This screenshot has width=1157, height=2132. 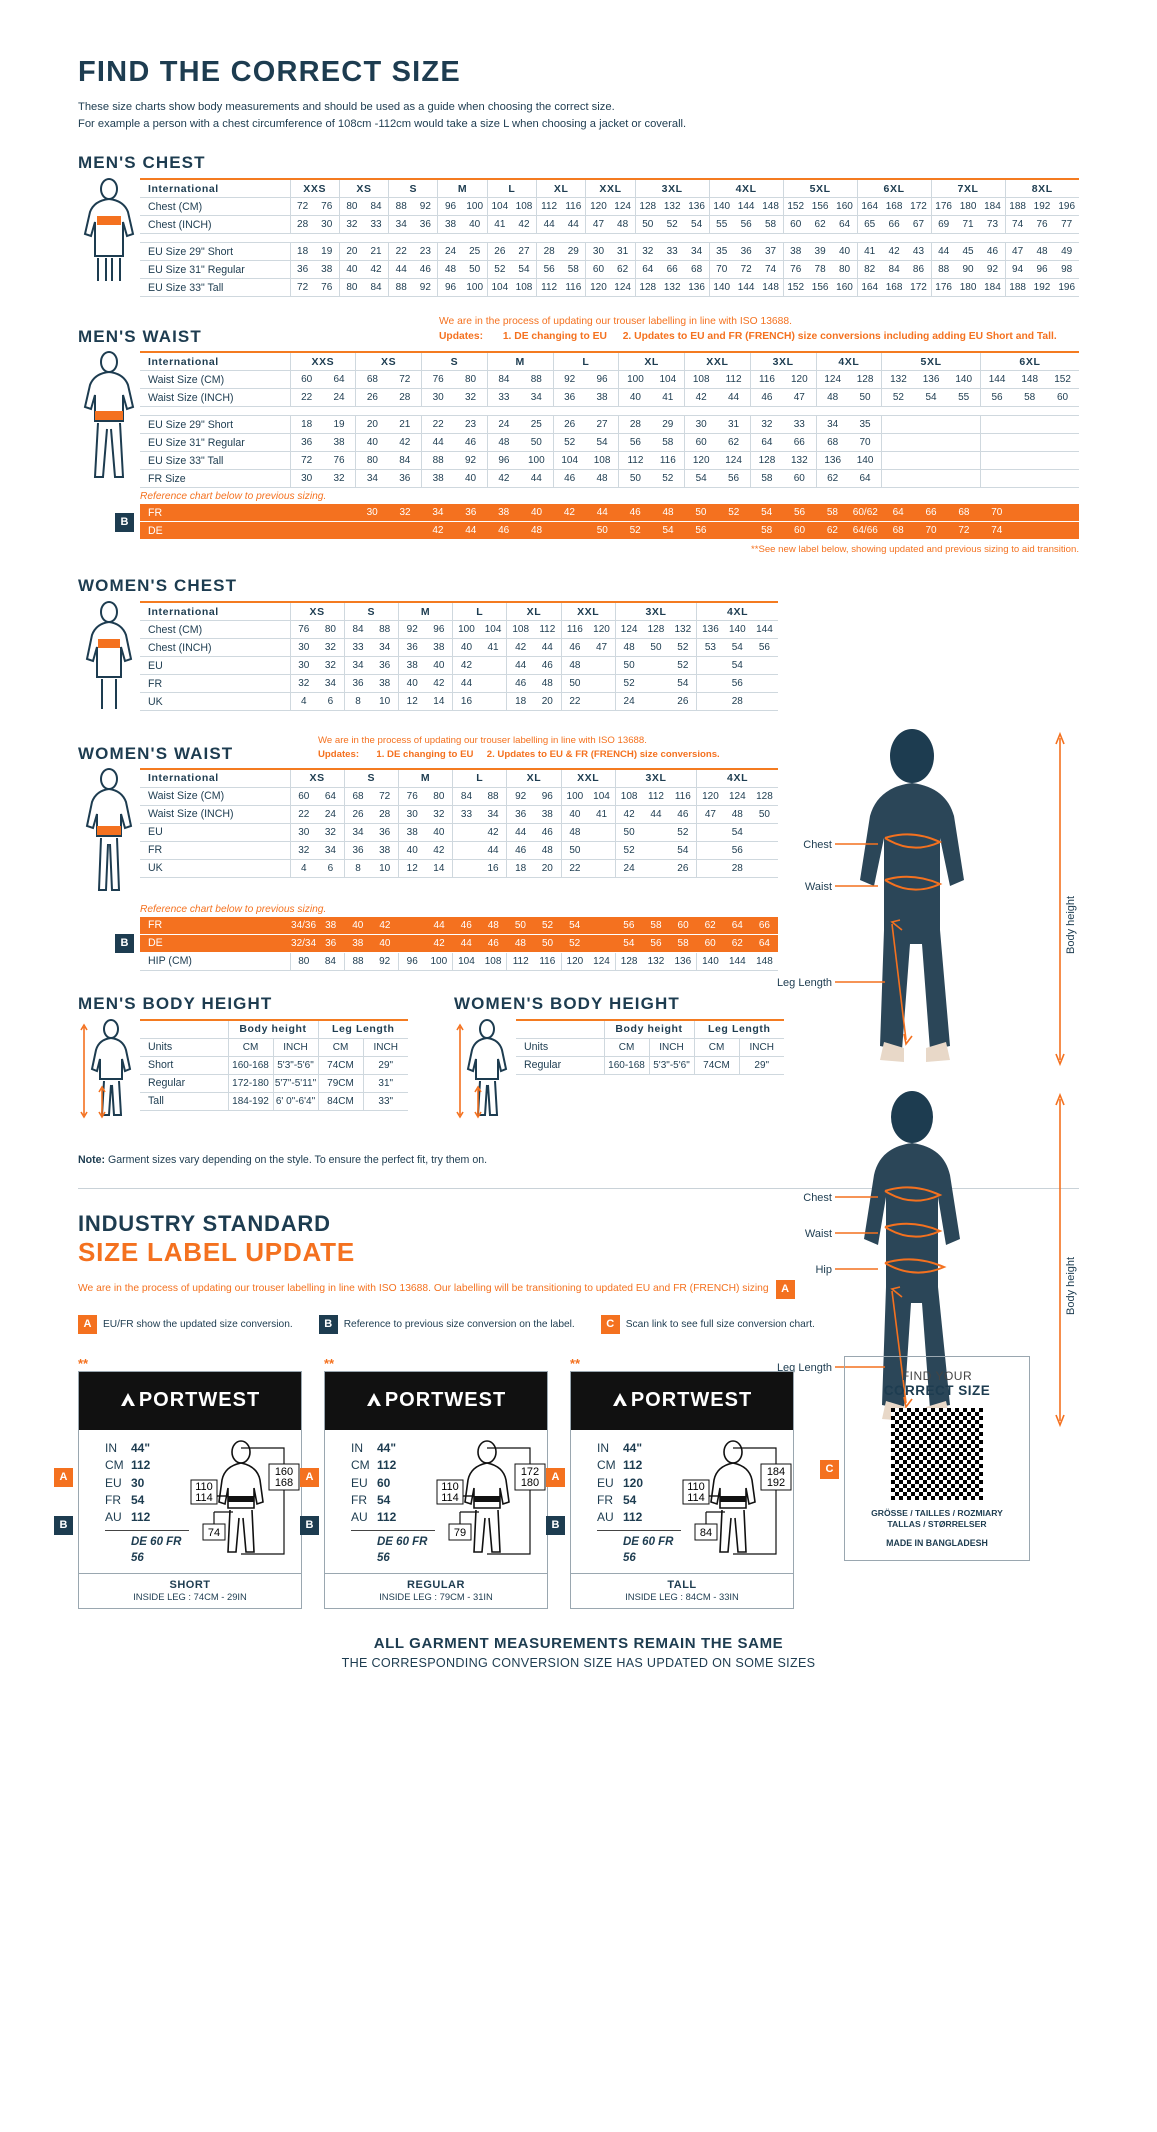 What do you see at coordinates (385, 796) in the screenshot?
I see `measure-cell: 72` at bounding box center [385, 796].